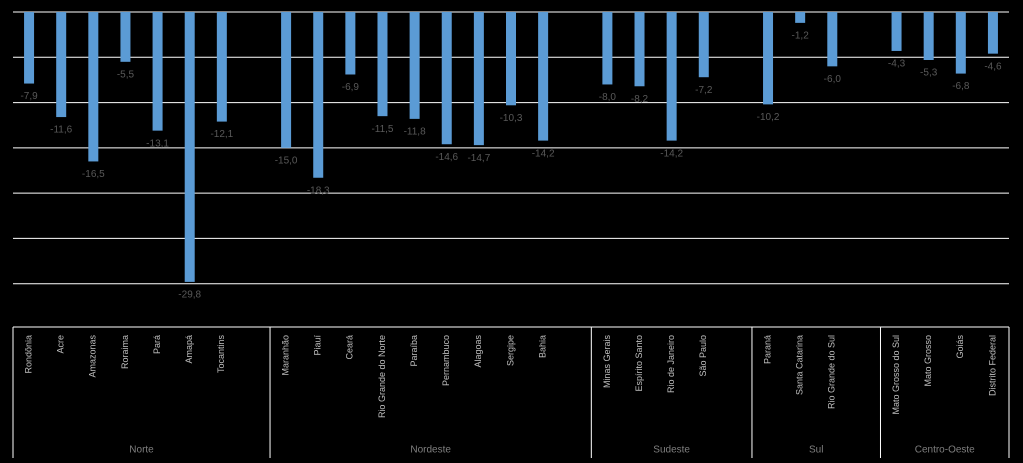  What do you see at coordinates (351, 87) in the screenshot?
I see `value-label: -6,9` at bounding box center [351, 87].